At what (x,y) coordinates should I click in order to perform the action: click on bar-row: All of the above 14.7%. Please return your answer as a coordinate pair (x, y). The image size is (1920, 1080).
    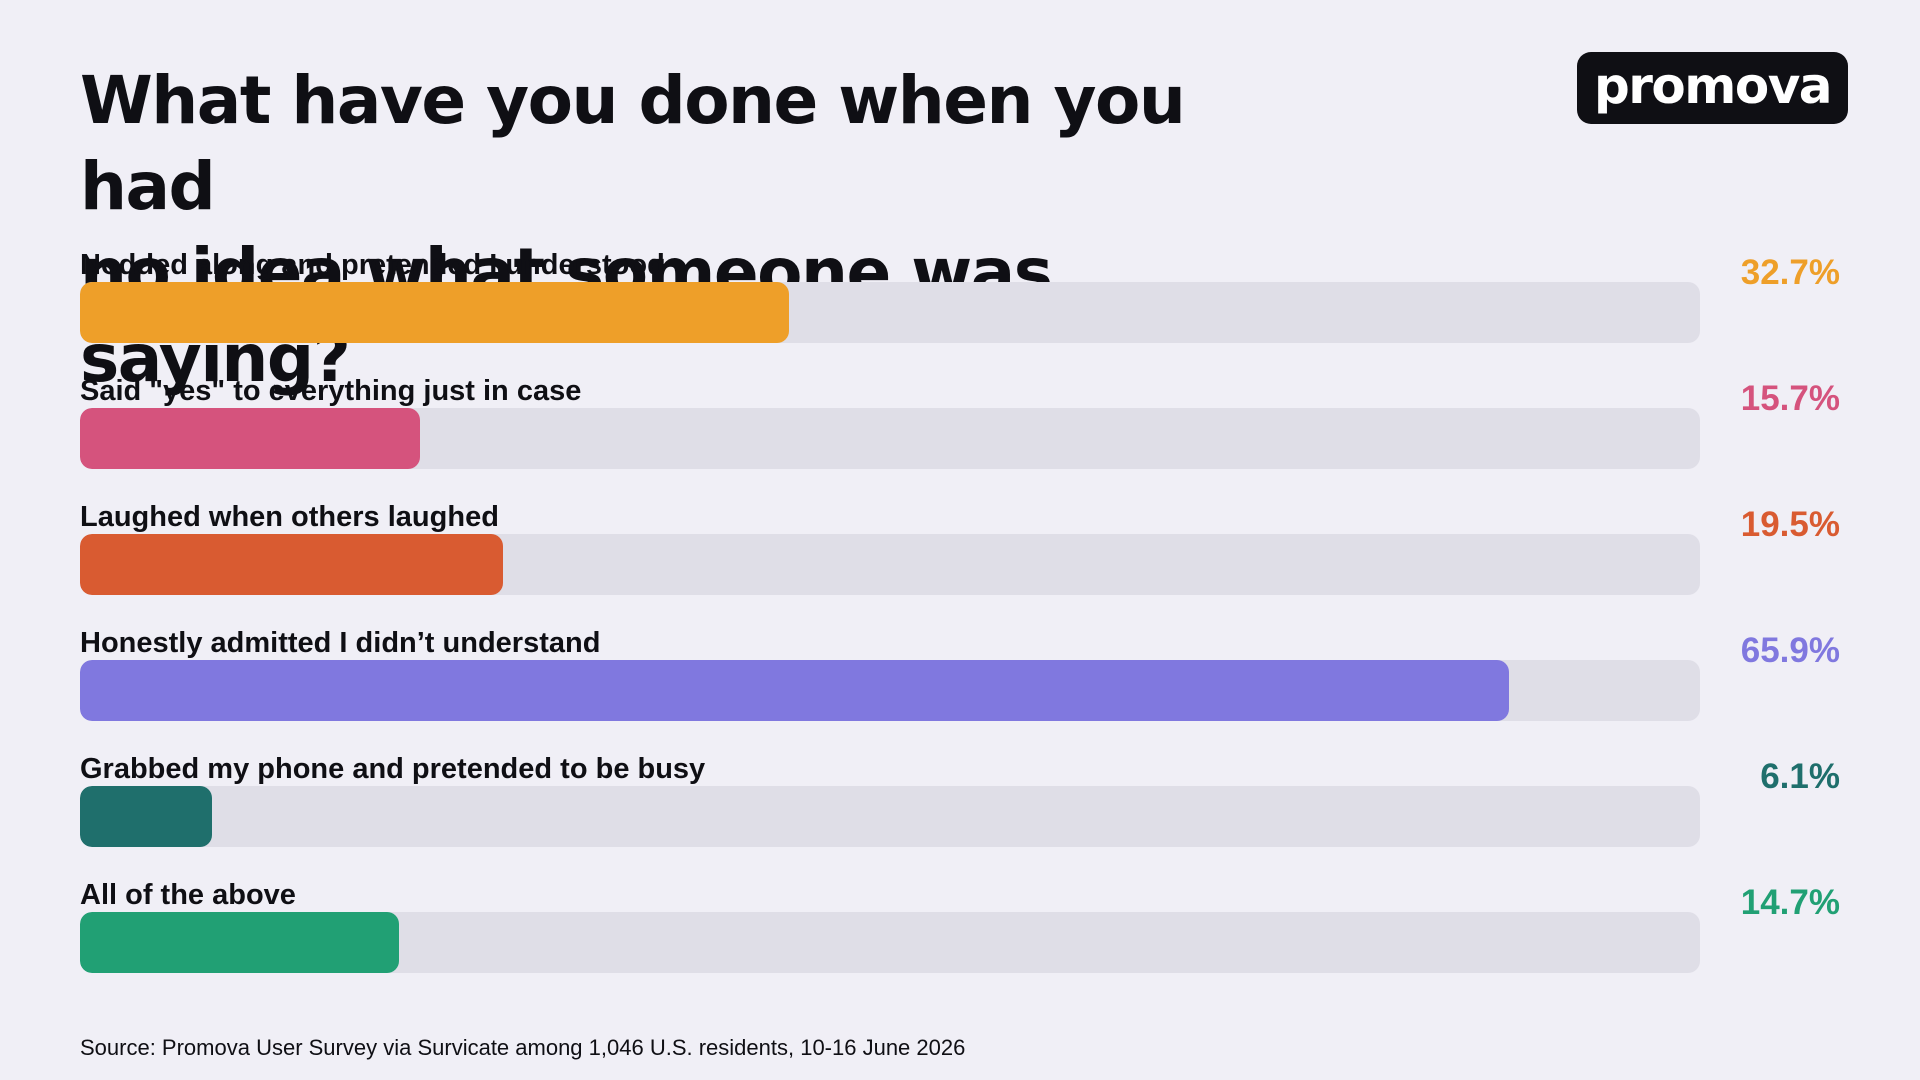
    Looking at the image, I should click on (960, 933).